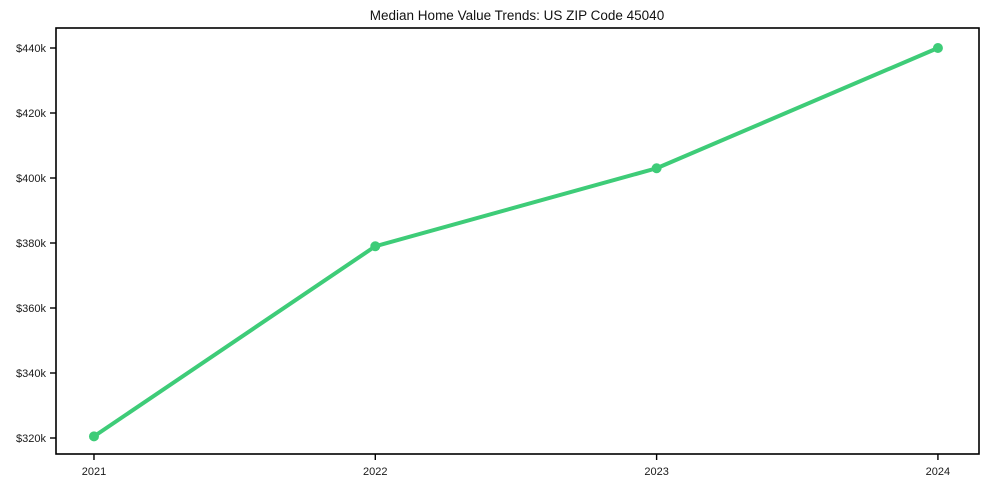 The height and width of the screenshot is (490, 990). I want to click on x-axis: 2021 2022 2023 2024, so click(516, 466).